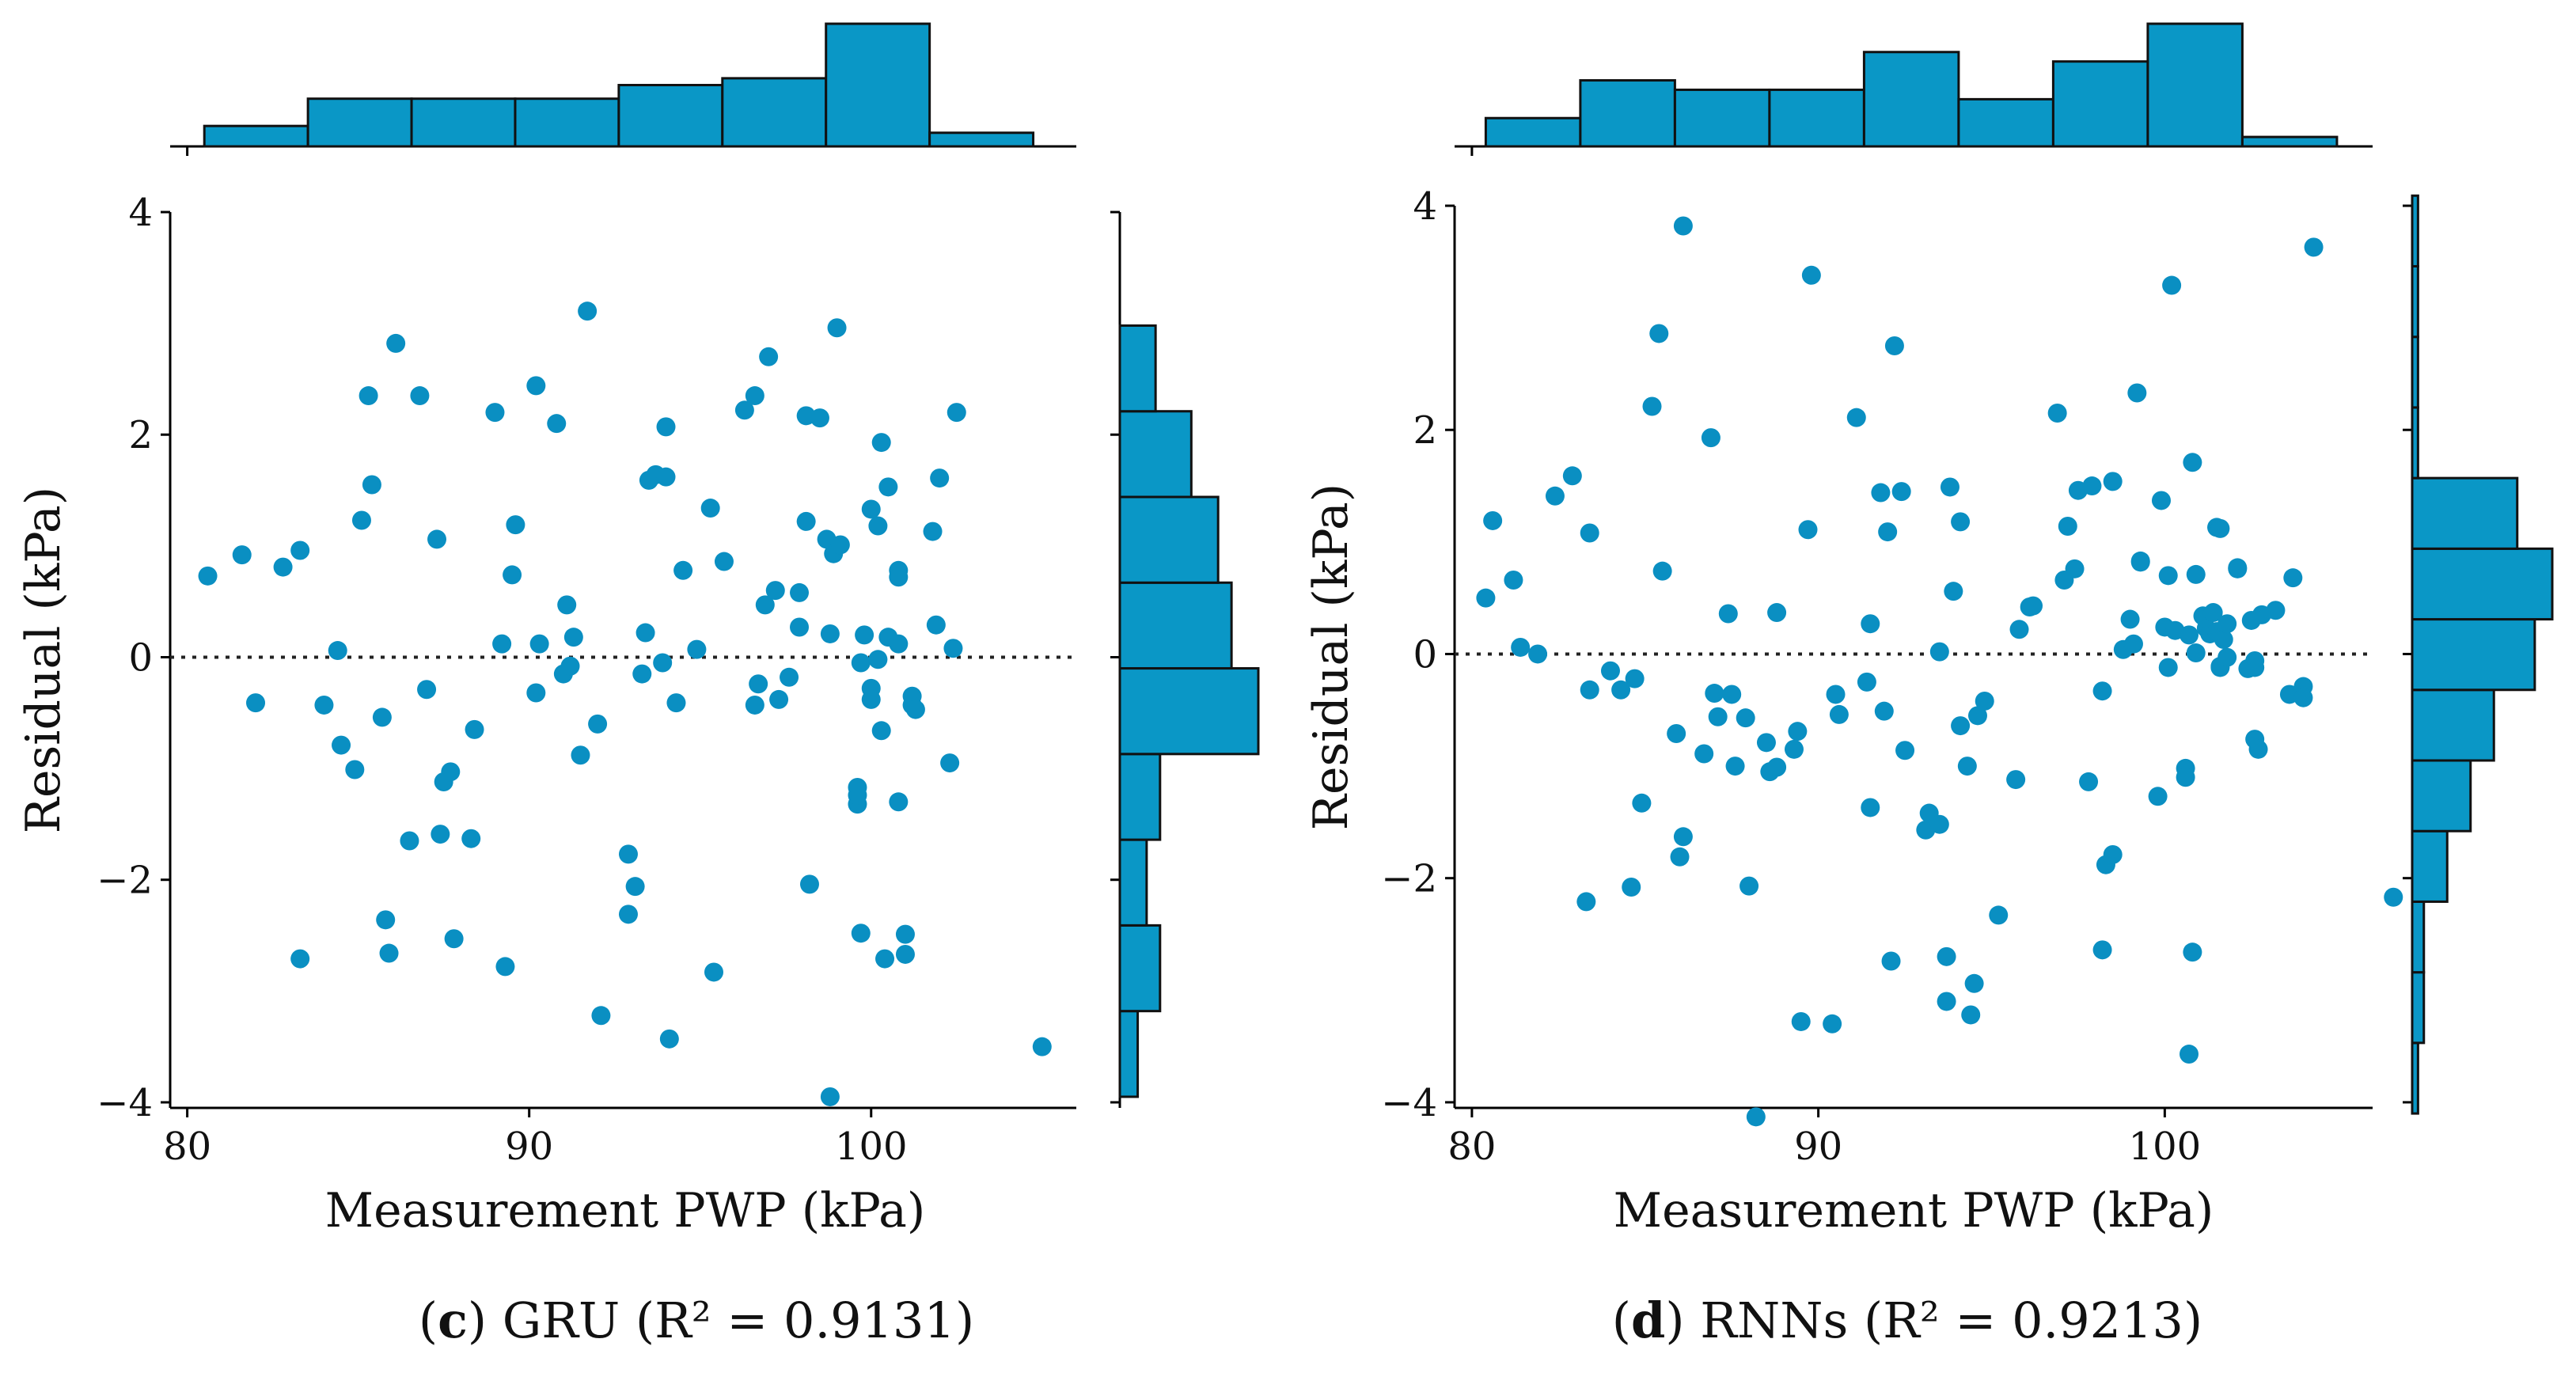  I want to click on x-tick-label: 80, so click(1471, 1147).